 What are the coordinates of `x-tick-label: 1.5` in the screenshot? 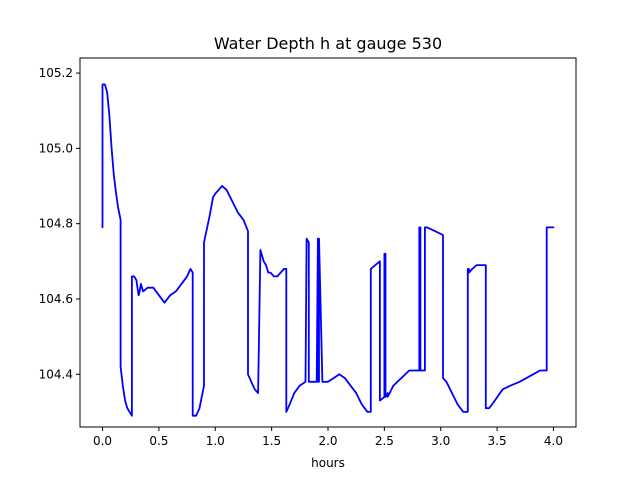 It's located at (271, 441).